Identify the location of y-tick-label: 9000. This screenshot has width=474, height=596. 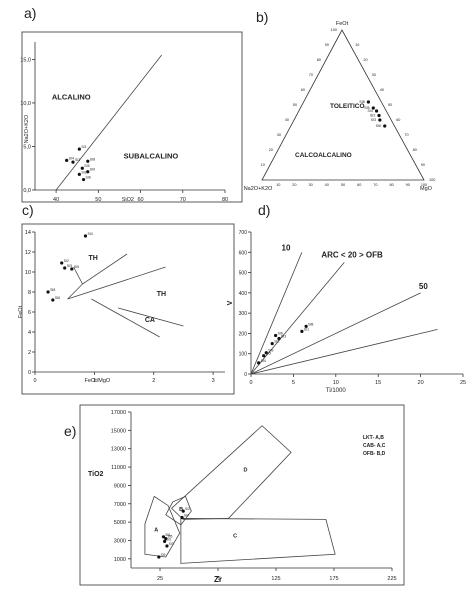
(120, 486).